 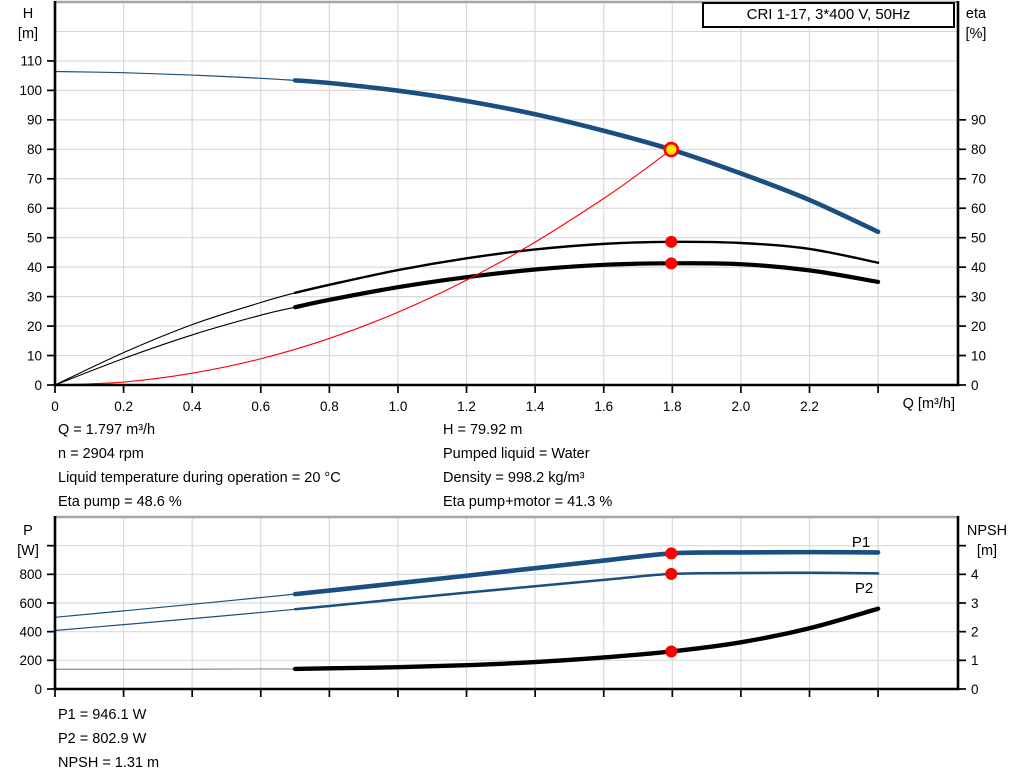 What do you see at coordinates (28, 24) in the screenshot?
I see `h-axis-title: H [m]` at bounding box center [28, 24].